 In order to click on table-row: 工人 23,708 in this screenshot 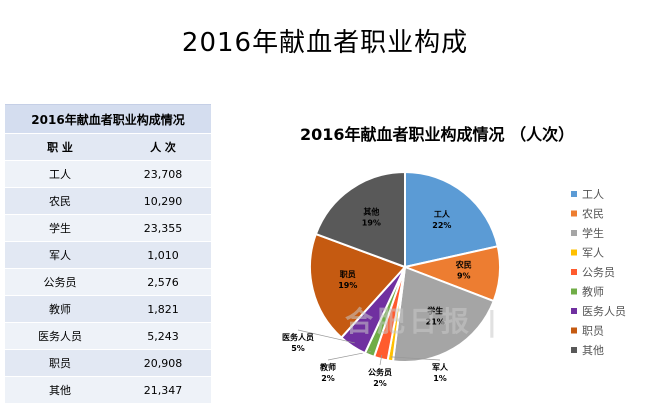, I will do `click(108, 174)`.